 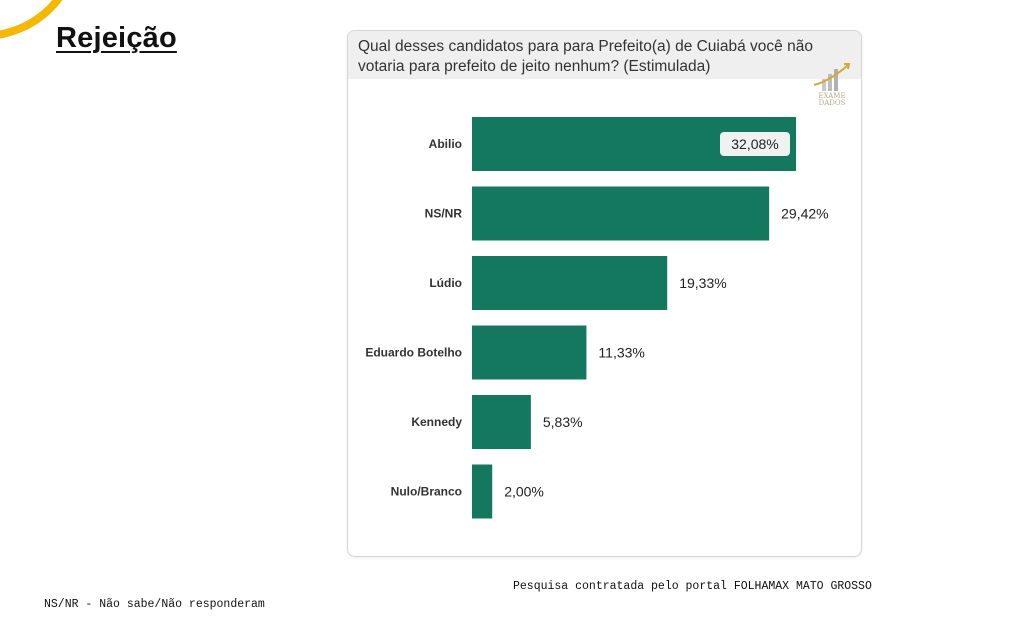 What do you see at coordinates (445, 283) in the screenshot?
I see `category-label: Lúdio` at bounding box center [445, 283].